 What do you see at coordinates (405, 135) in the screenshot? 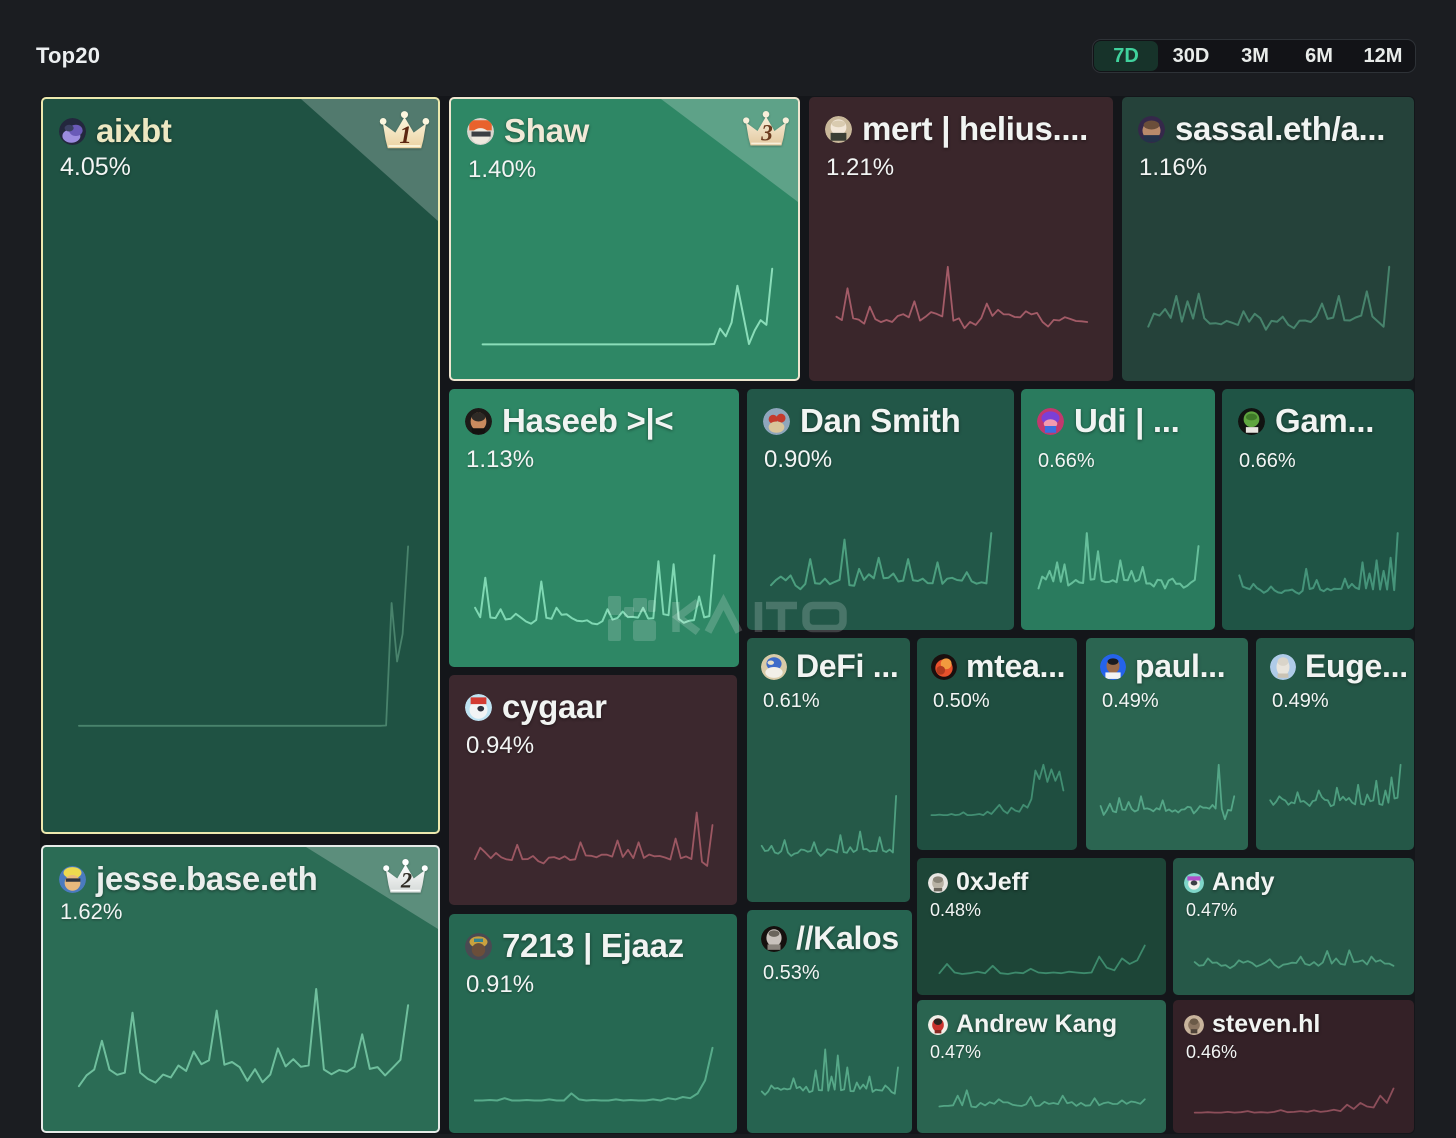
I see `svg-text: 1` at bounding box center [405, 135].